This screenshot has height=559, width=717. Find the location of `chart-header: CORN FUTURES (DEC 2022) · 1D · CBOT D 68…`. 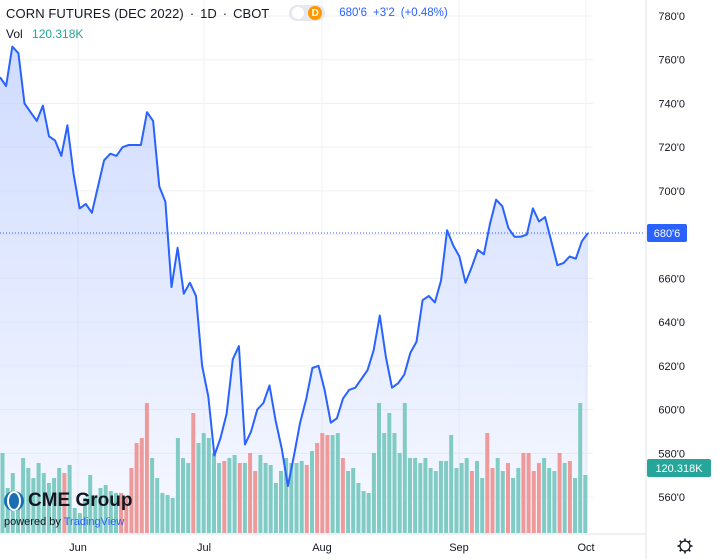

chart-header: CORN FUTURES (DEC 2022) · 1D · CBOT D 68… is located at coordinates (227, 13).